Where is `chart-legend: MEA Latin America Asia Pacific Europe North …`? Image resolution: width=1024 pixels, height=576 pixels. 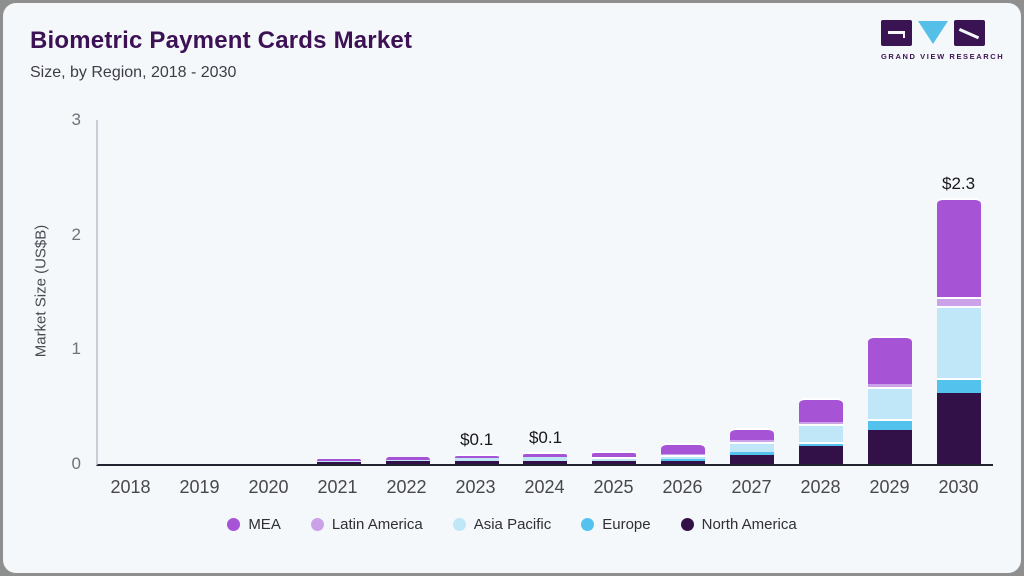 chart-legend: MEA Latin America Asia Pacific Europe North … is located at coordinates (512, 524).